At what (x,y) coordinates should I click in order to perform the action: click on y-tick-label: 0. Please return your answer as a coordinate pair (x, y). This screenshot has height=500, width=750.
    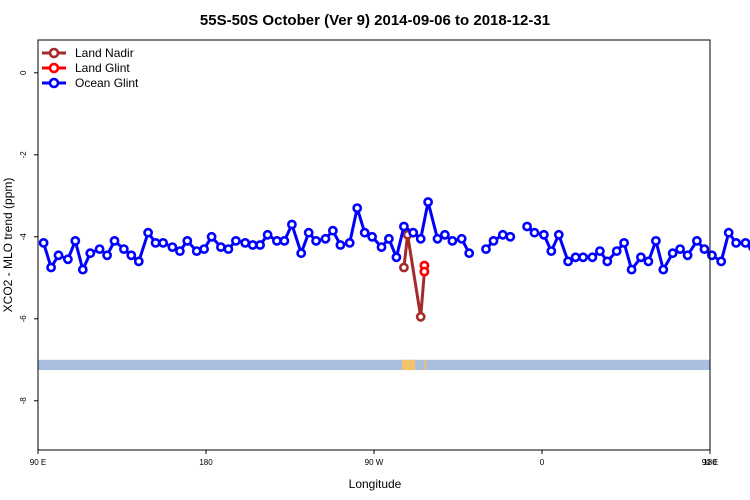
    Looking at the image, I should click on (23, 72).